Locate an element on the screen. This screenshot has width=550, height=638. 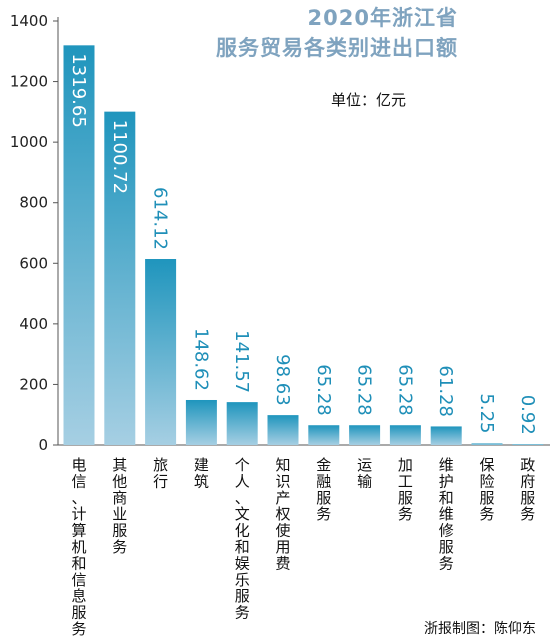
category-label: 个人、文化和娱乐服务 is located at coordinates (242, 539).